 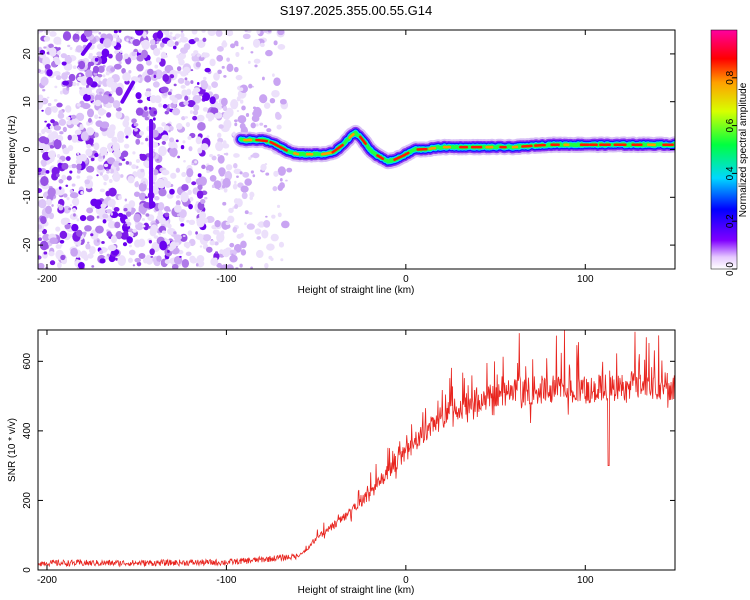 What do you see at coordinates (454, 147) in the screenshot?
I see `heatmap-ridge` at bounding box center [454, 147].